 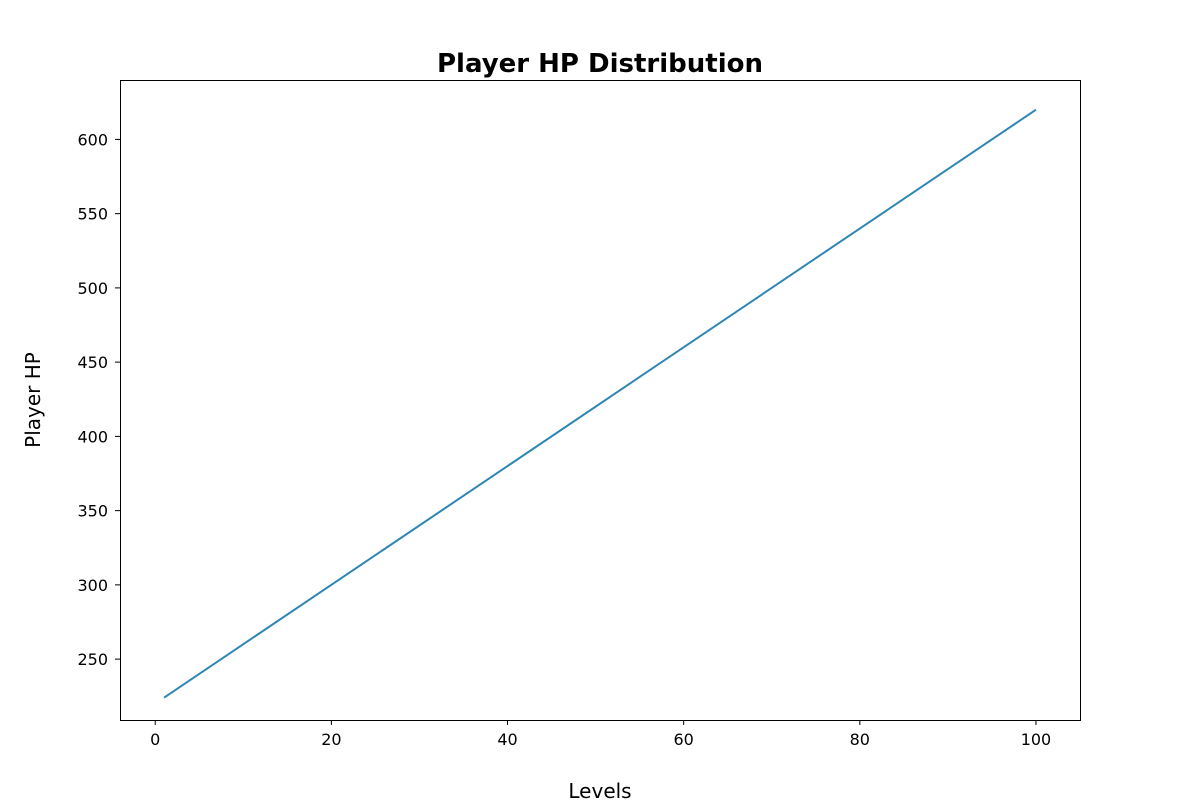 What do you see at coordinates (92, 585) in the screenshot?
I see `y-tick-label: 300` at bounding box center [92, 585].